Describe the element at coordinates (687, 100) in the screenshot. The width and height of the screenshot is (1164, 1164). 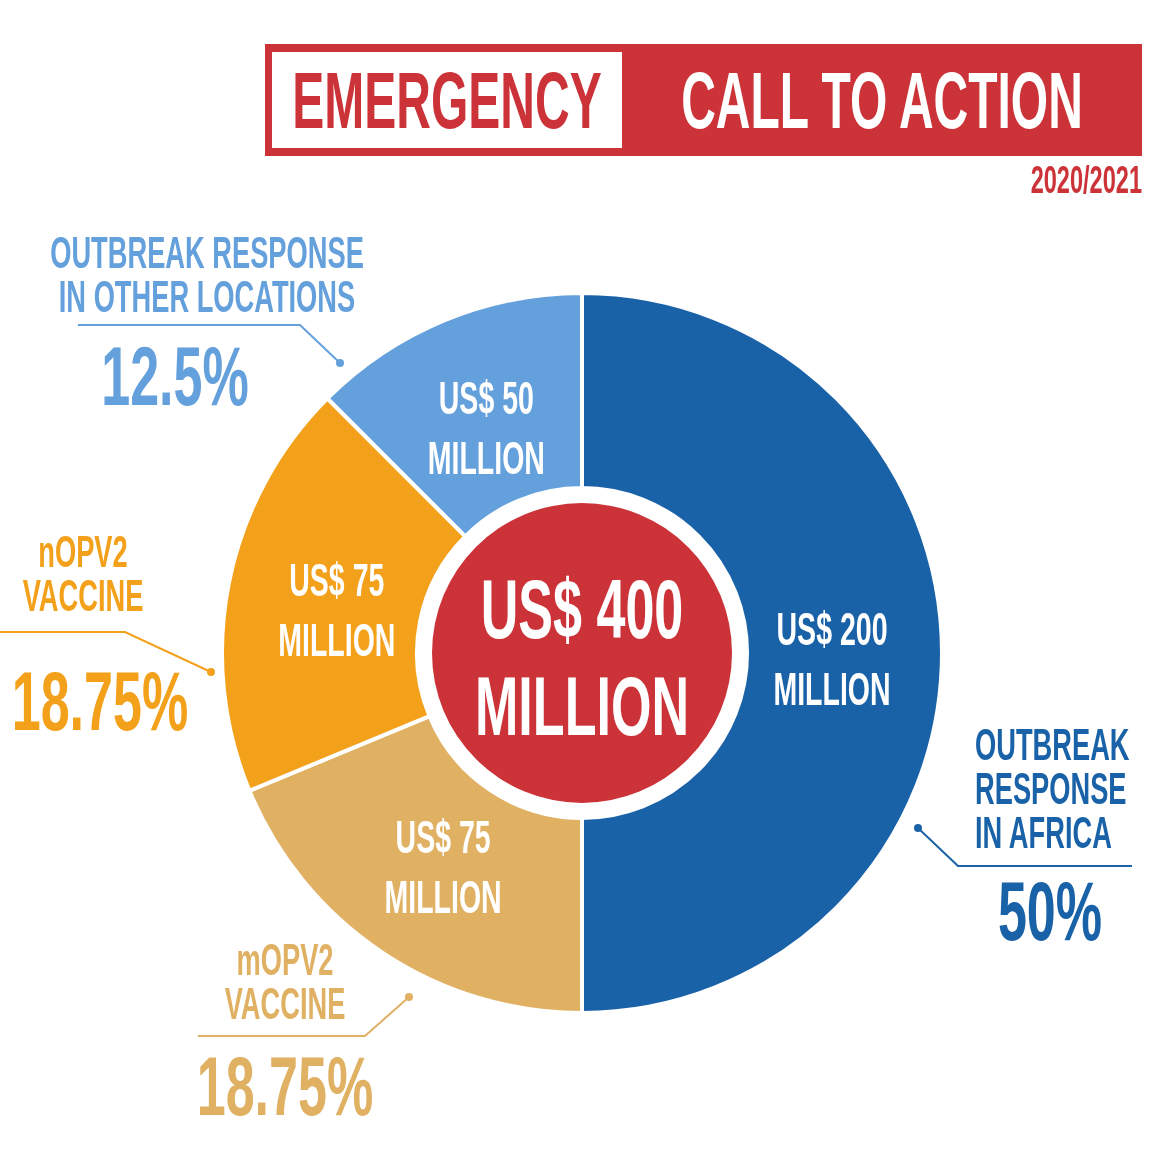
I see `chart-title: EMERGENCY CALL TO ACTION` at that location.